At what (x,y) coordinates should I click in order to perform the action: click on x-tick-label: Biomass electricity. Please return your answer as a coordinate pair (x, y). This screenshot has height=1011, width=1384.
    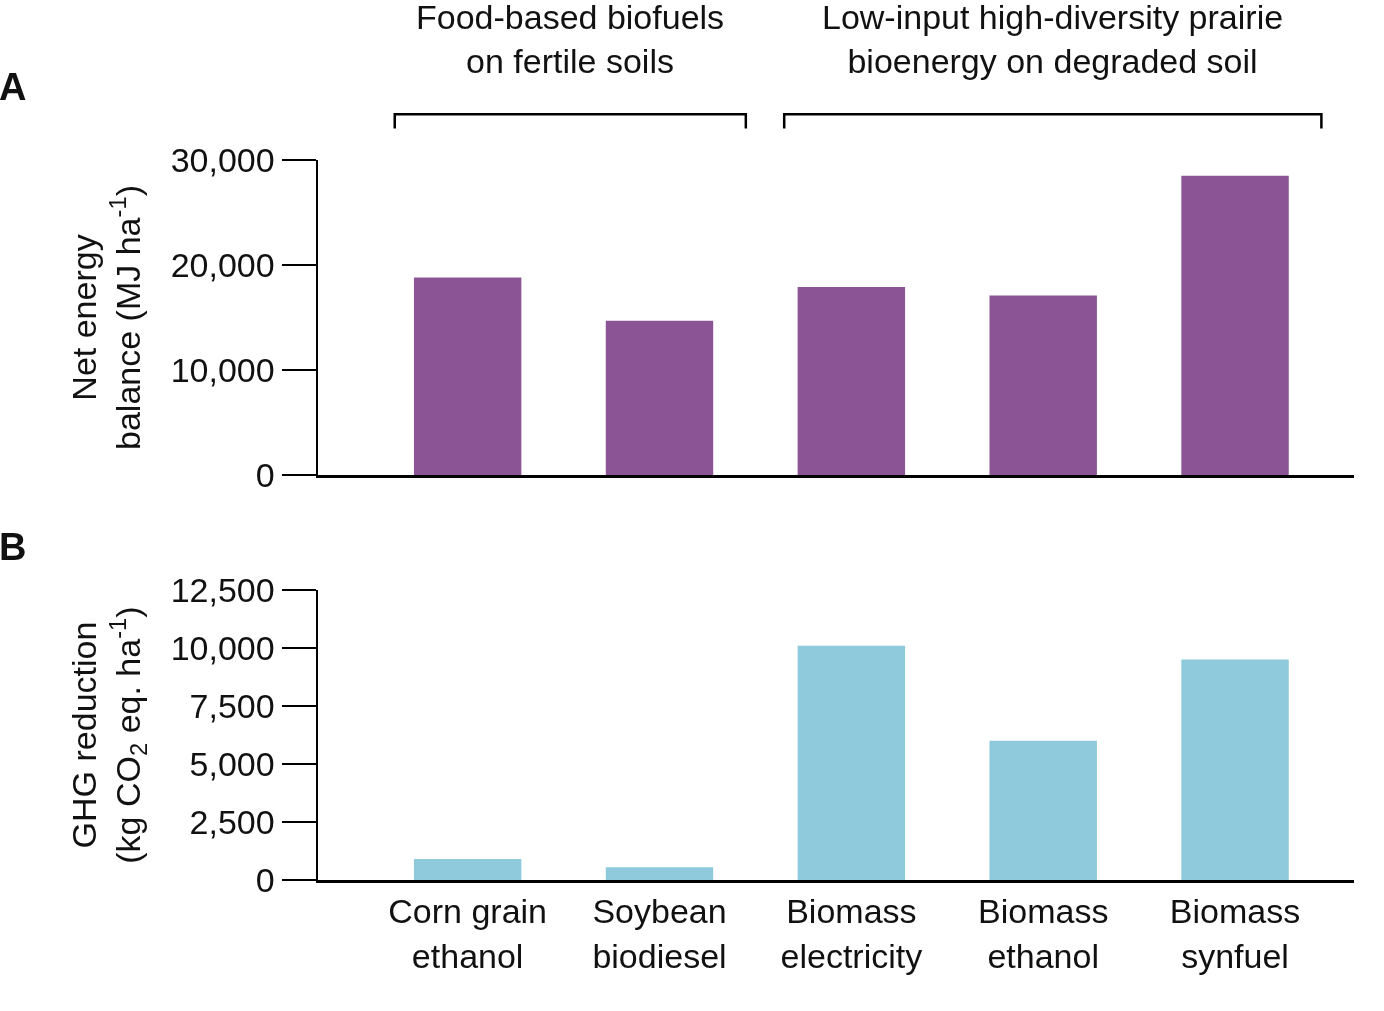
    Looking at the image, I should click on (851, 933).